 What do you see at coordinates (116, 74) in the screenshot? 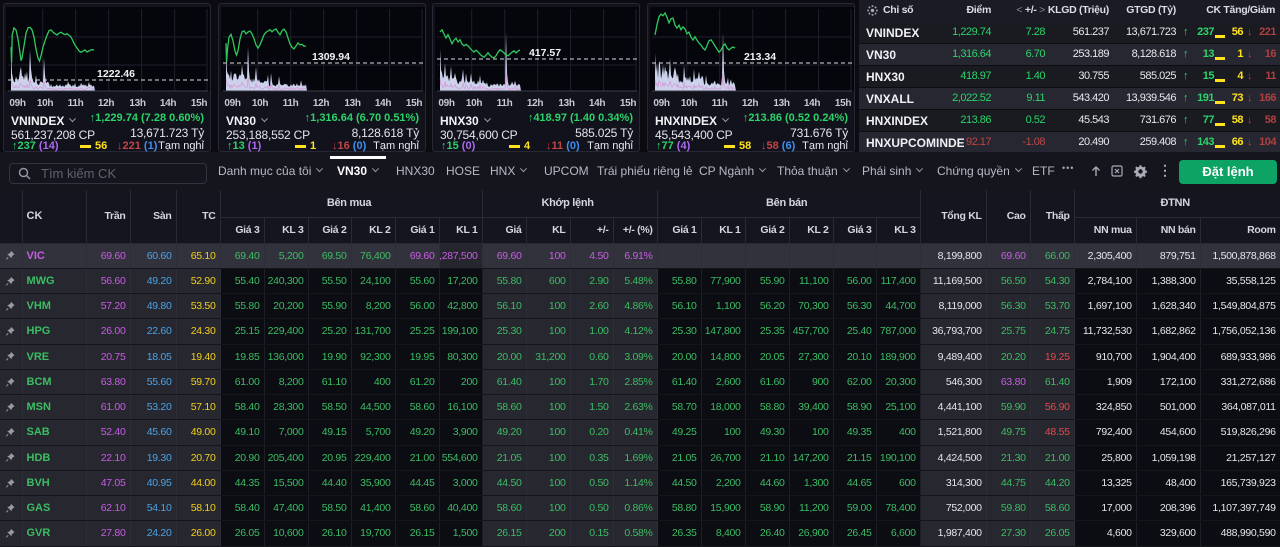
I see `svg-text: 1222.46` at bounding box center [116, 74].